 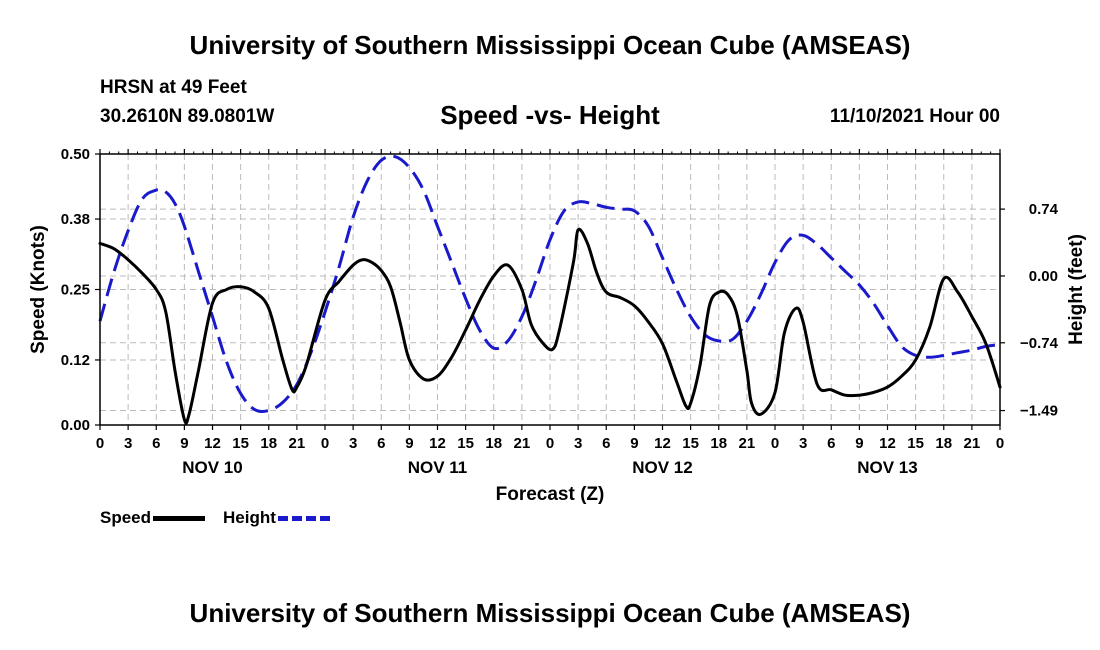 I want to click on legend-height: Height, so click(x=276, y=518).